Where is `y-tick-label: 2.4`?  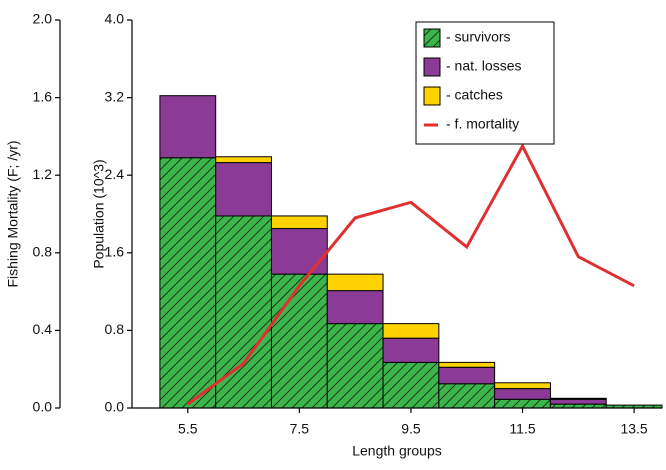
y-tick-label: 2.4 is located at coordinates (115, 174).